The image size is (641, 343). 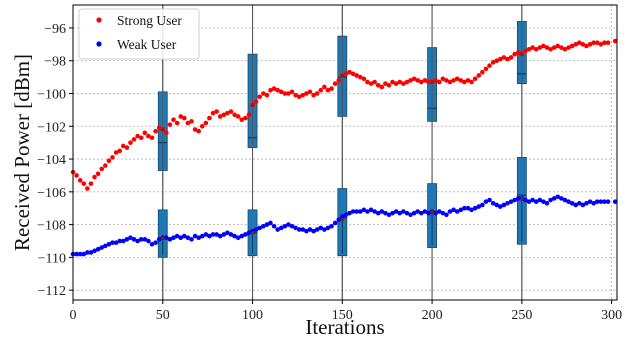 I want to click on x-axis-label: Iterations, so click(x=344, y=327).